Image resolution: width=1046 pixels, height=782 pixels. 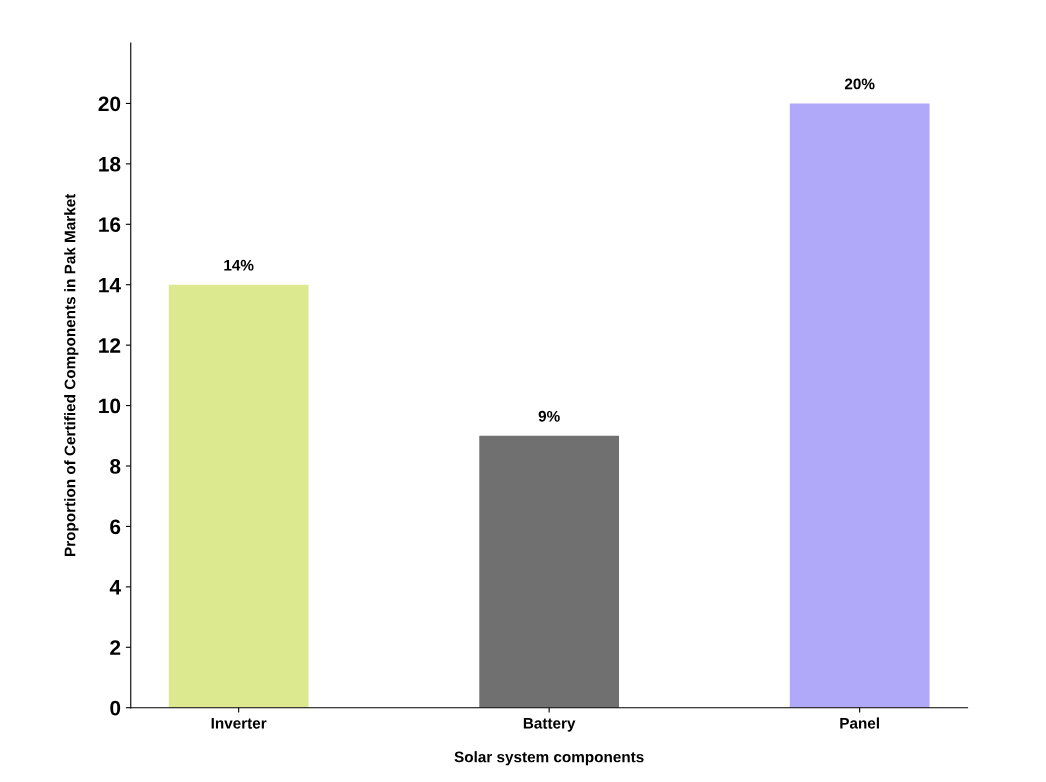 What do you see at coordinates (115, 587) in the screenshot?
I see `y-tick-label: 4` at bounding box center [115, 587].